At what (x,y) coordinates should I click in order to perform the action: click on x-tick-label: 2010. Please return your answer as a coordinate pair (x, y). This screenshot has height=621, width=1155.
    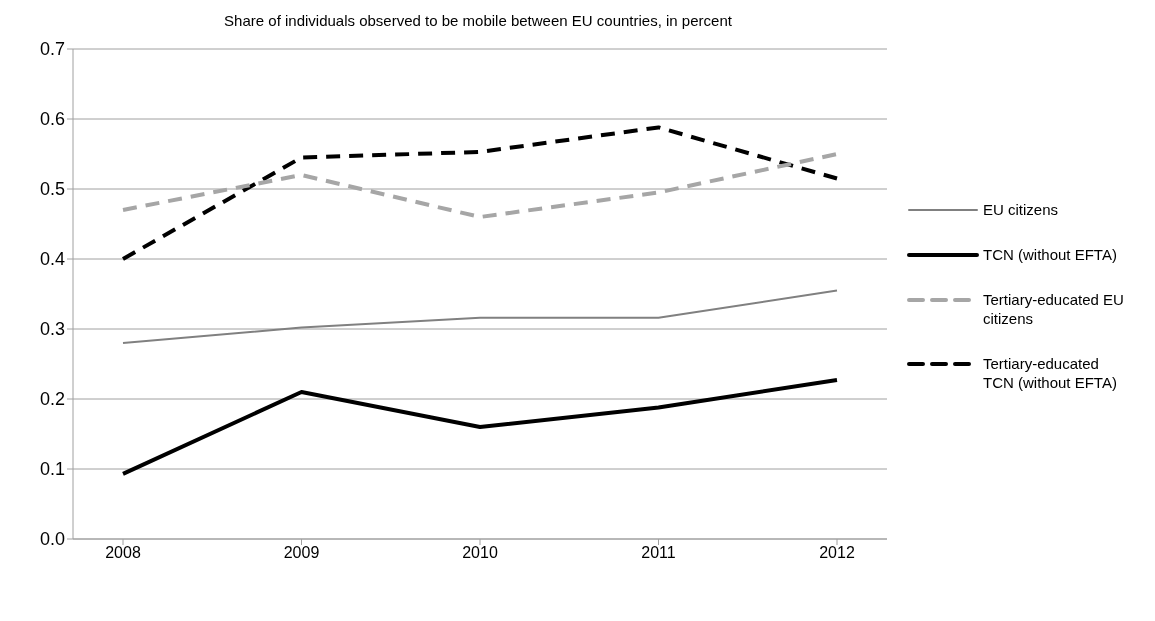
    Looking at the image, I should click on (480, 553).